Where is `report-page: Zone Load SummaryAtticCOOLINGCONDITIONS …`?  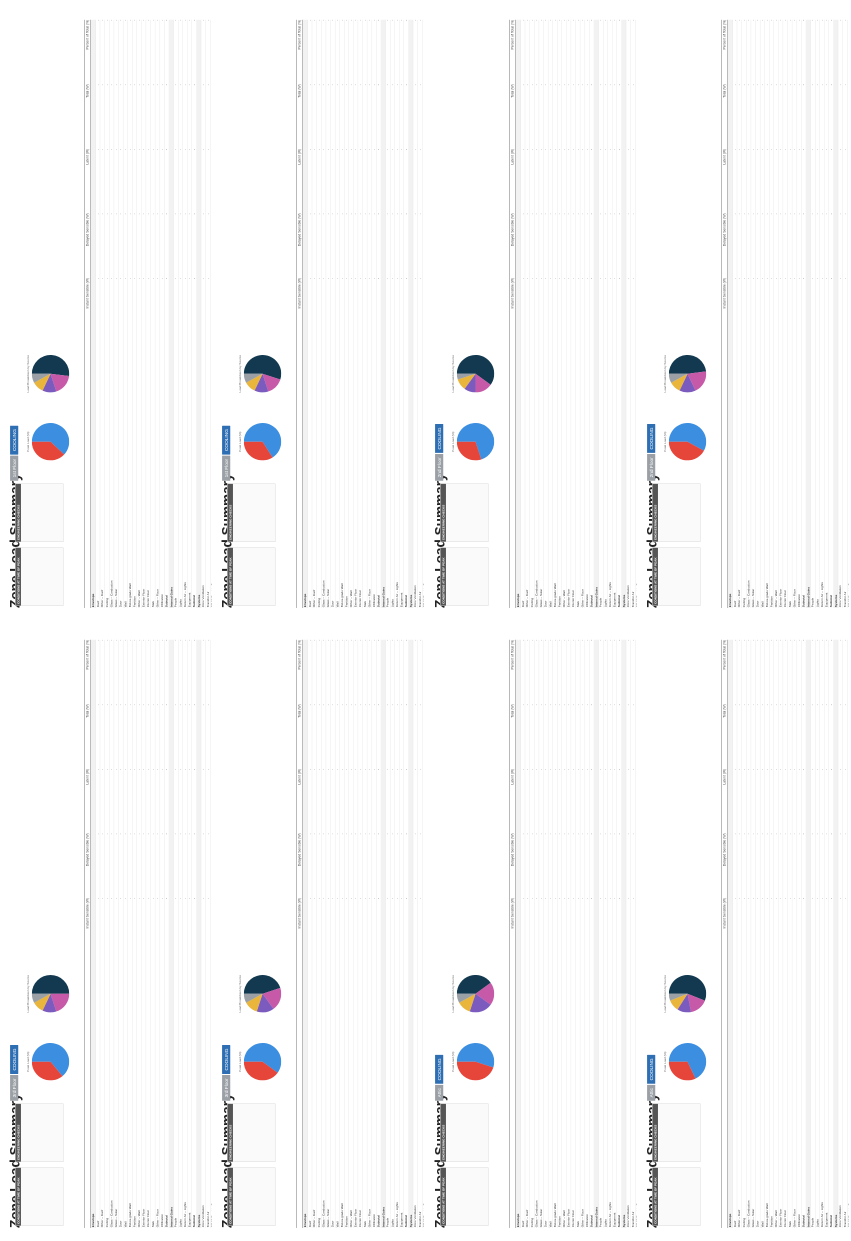
report-page: Zone Load SummaryAtticCOOLINGCONDITIONS … is located at coordinates (743, 930).